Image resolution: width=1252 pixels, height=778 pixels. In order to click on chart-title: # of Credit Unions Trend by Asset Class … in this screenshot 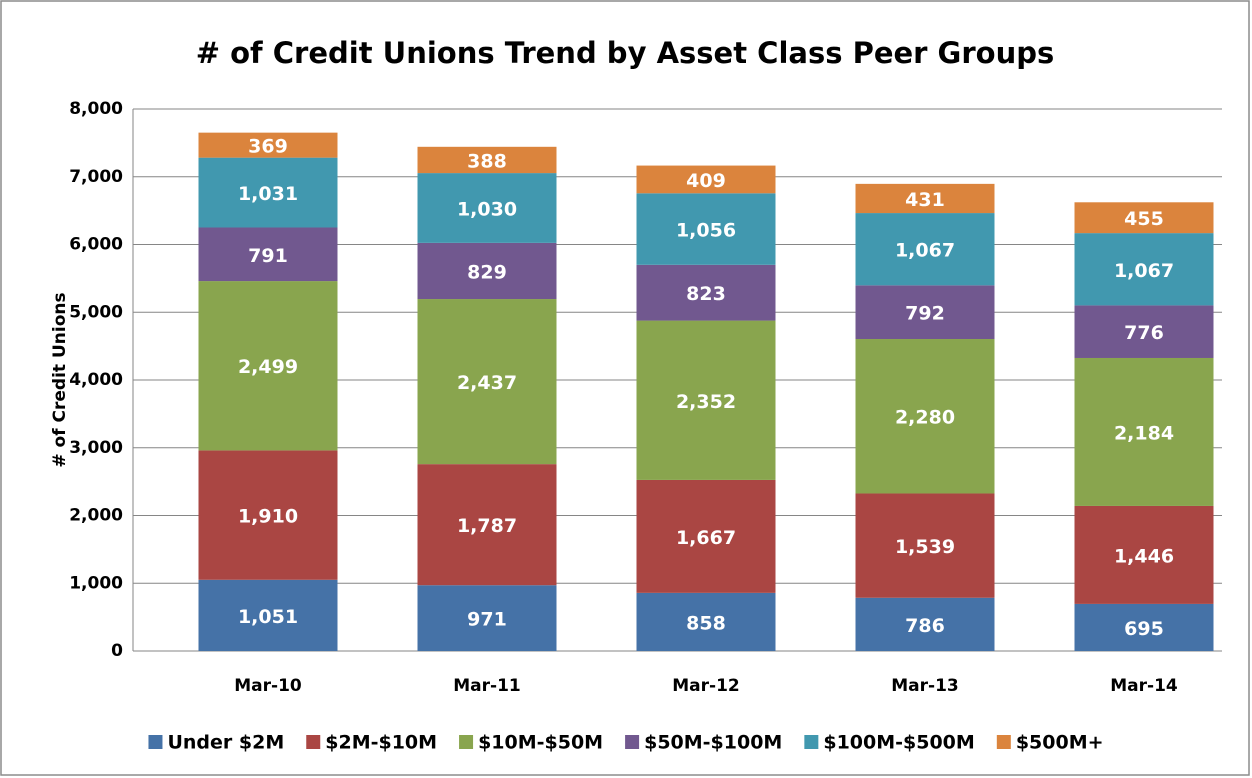, I will do `click(625, 53)`.